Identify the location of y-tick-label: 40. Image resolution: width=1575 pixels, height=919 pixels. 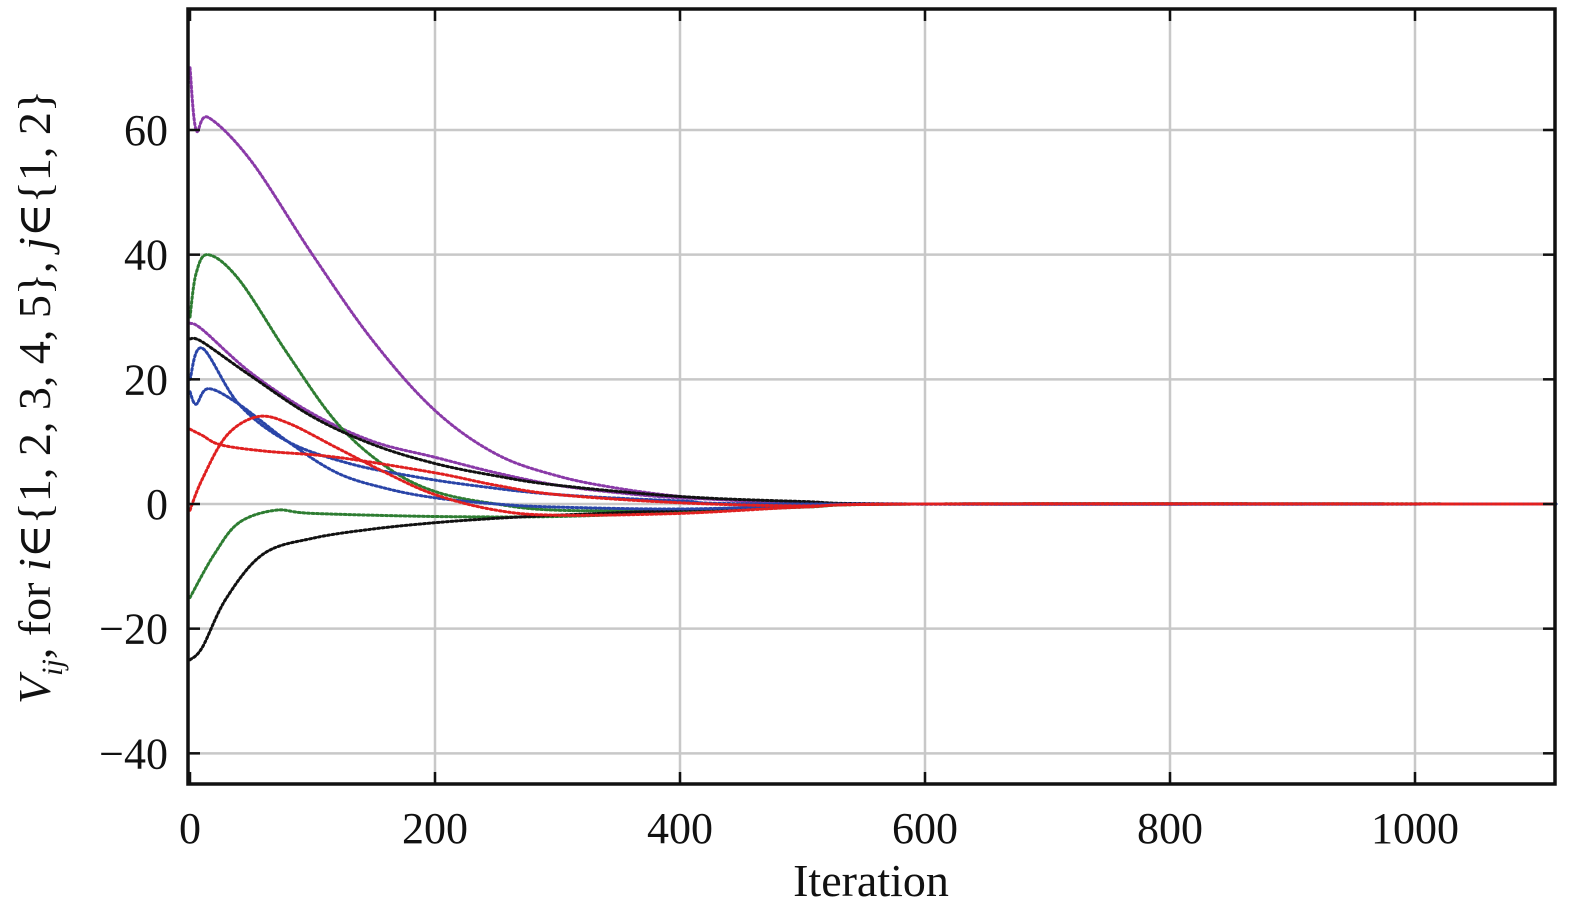
(146, 255).